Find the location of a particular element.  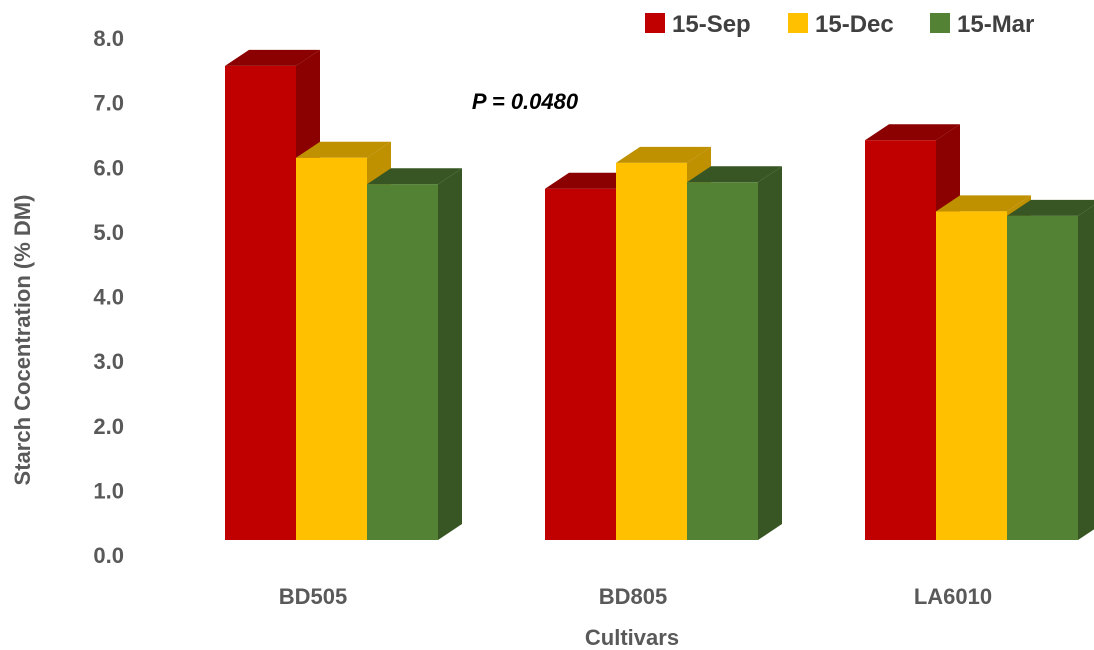

category-label: BD805 is located at coordinates (633, 596).